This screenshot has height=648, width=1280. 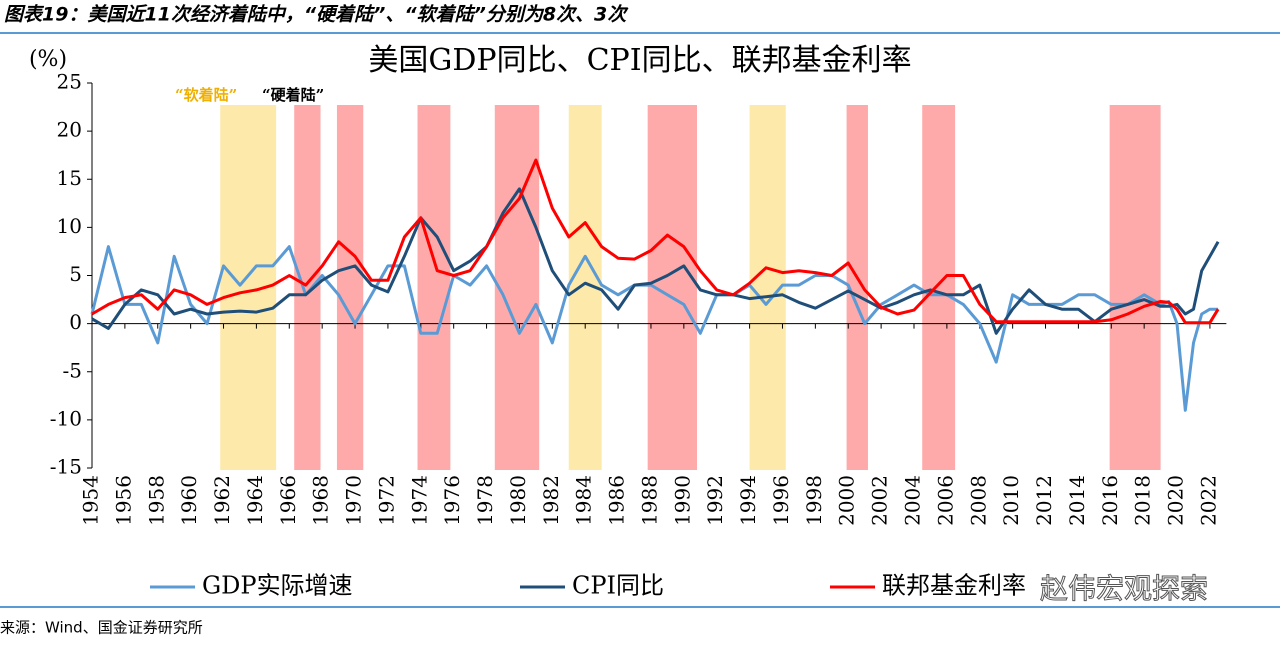 What do you see at coordinates (91, 500) in the screenshot?
I see `x-tick-label: 1954` at bounding box center [91, 500].